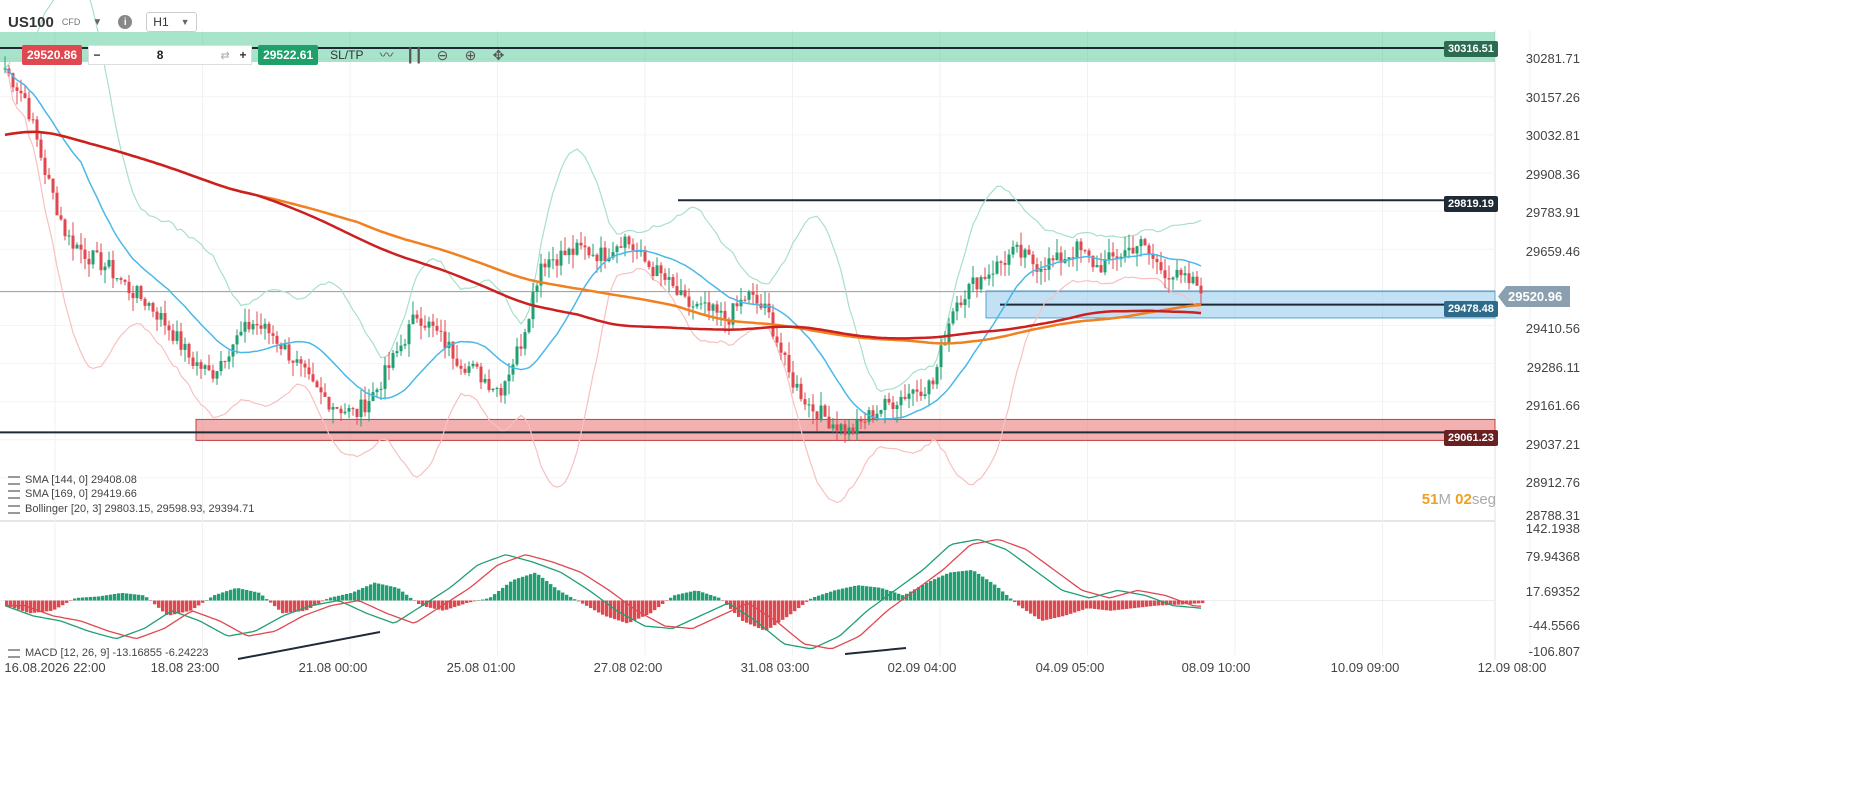 Image resolution: width=1853 pixels, height=811 pixels. What do you see at coordinates (160, 55) in the screenshot?
I see `quantity-input: 8` at bounding box center [160, 55].